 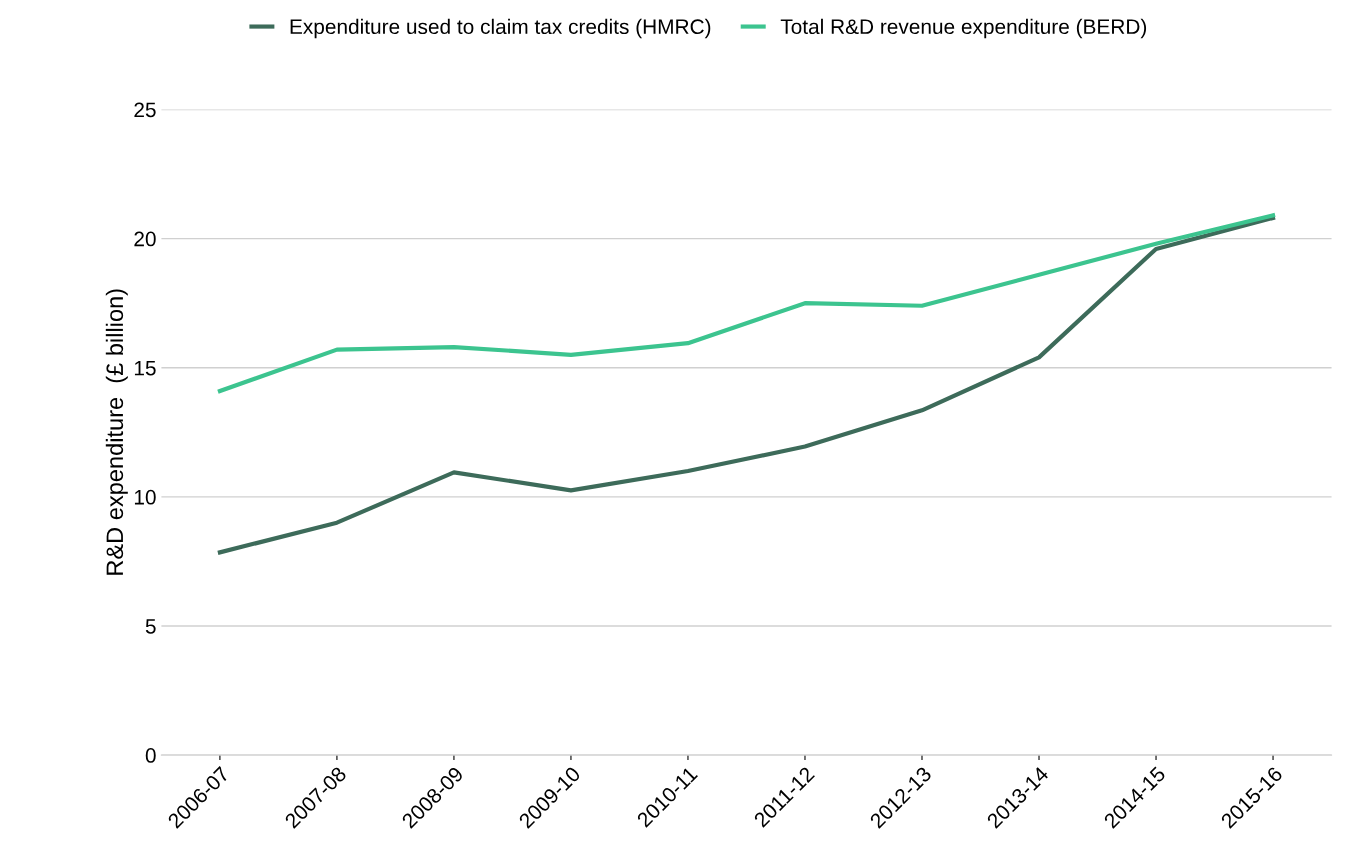 I want to click on y-tick-label: 10, so click(x=145, y=497).